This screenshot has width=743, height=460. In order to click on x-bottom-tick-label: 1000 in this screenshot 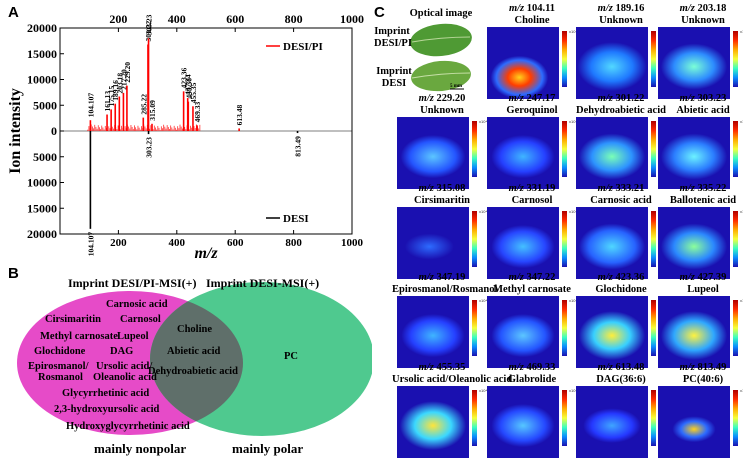, I will do `click(352, 243)`.